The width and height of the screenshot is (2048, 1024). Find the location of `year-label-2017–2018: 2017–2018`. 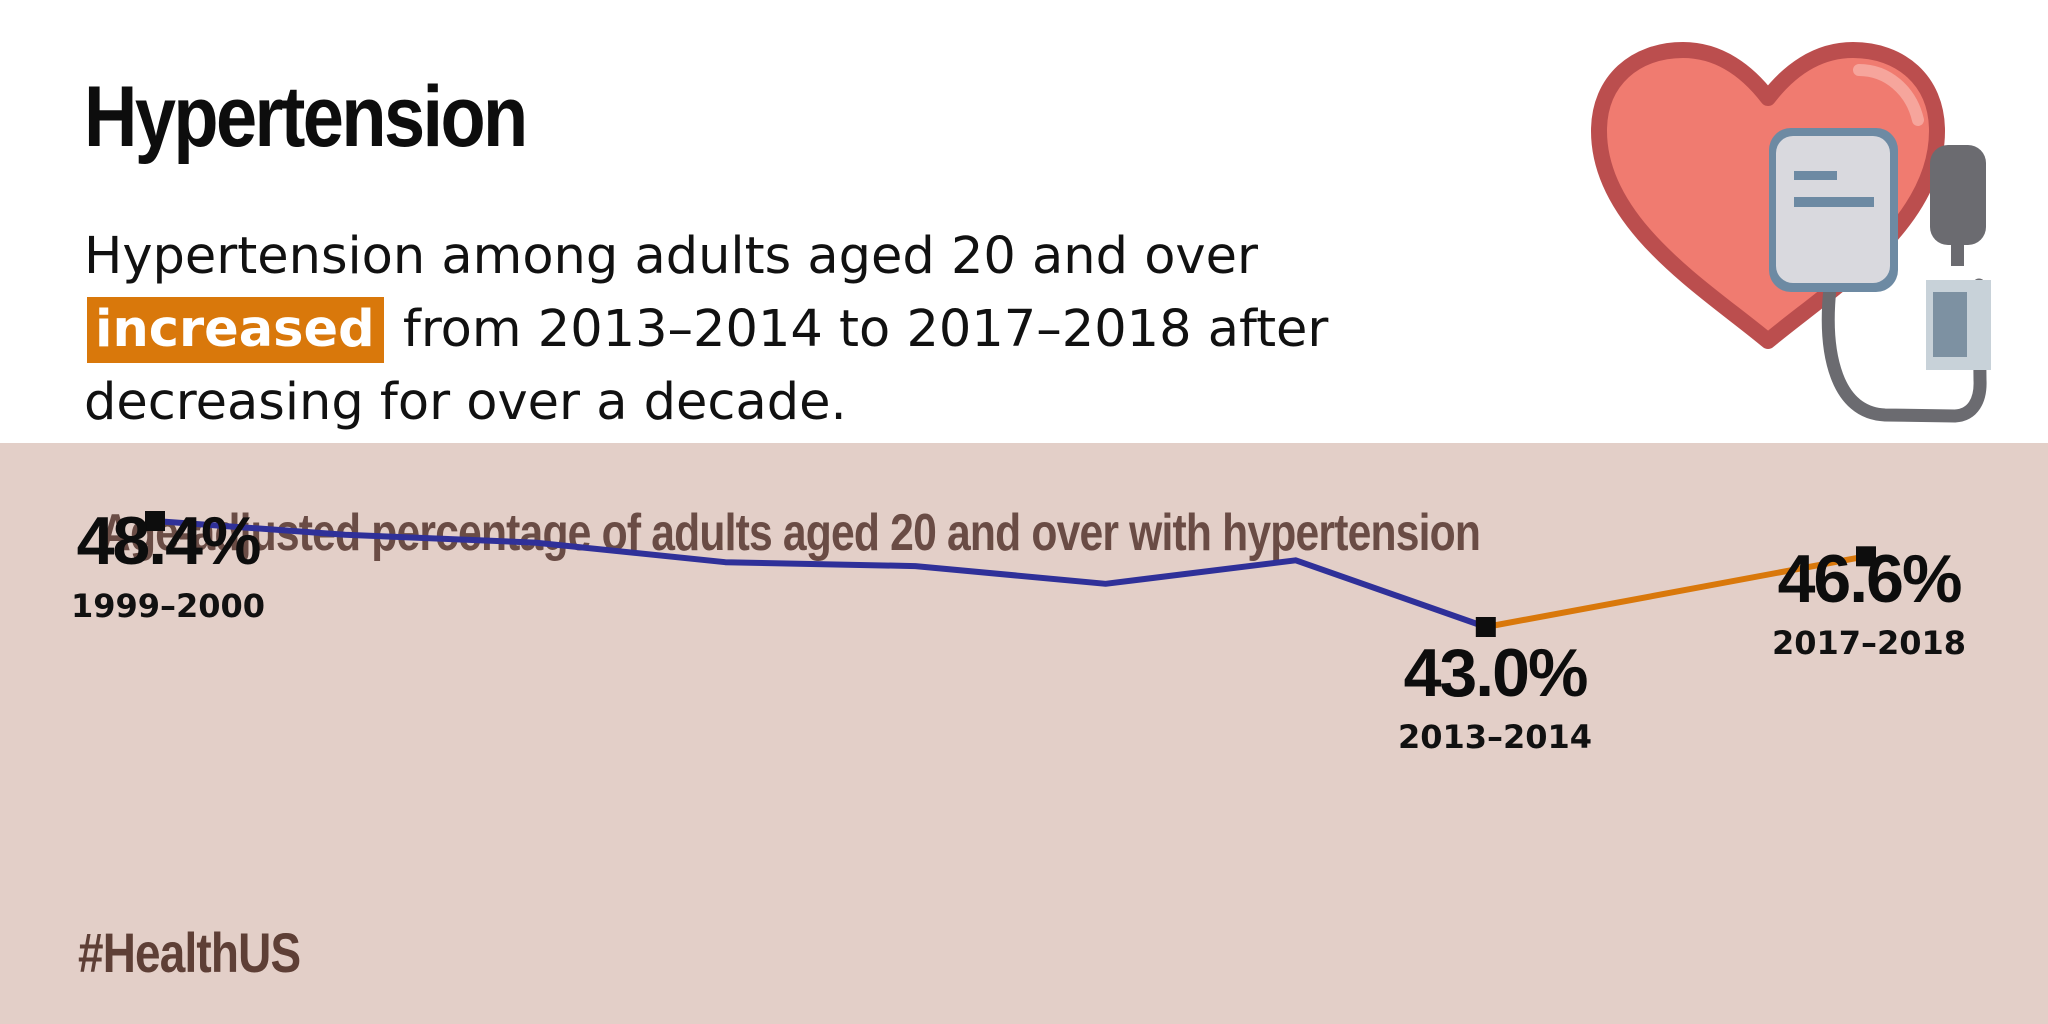

year-label-2017–2018: 2017–2018 is located at coordinates (1869, 643).